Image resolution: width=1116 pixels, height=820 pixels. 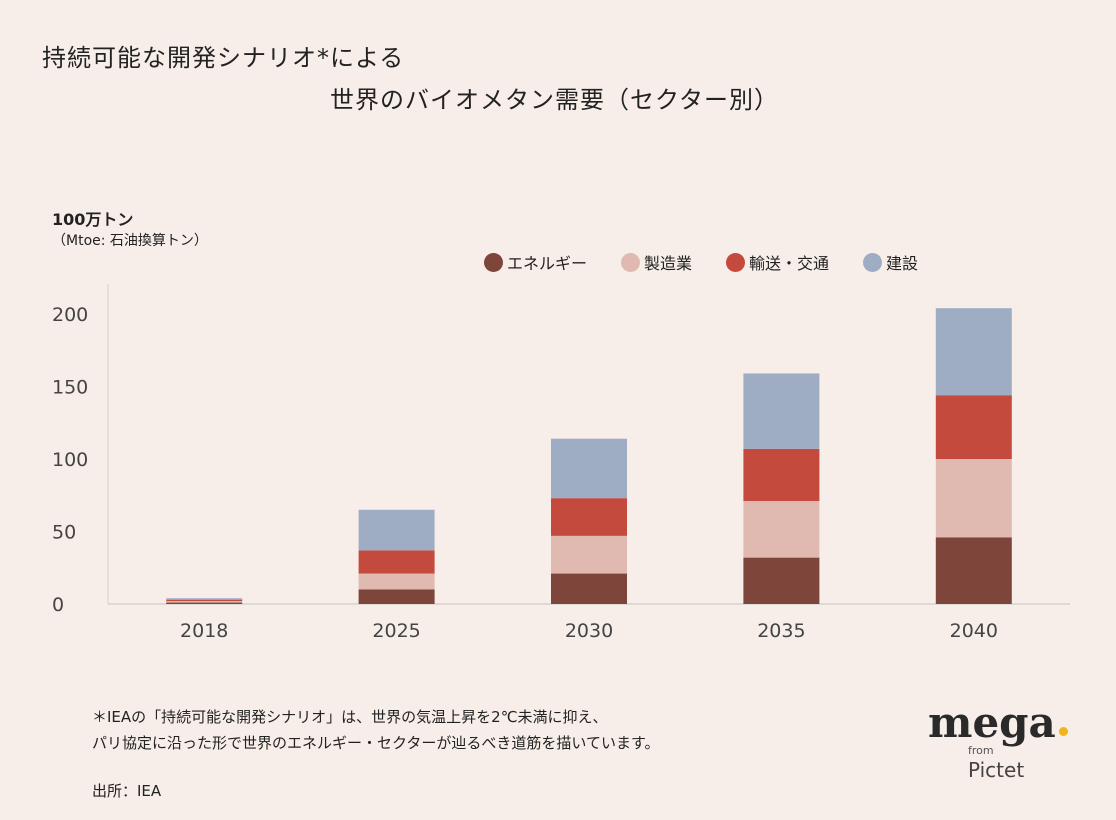 I want to click on legend-swatch-transport, so click(x=736, y=262).